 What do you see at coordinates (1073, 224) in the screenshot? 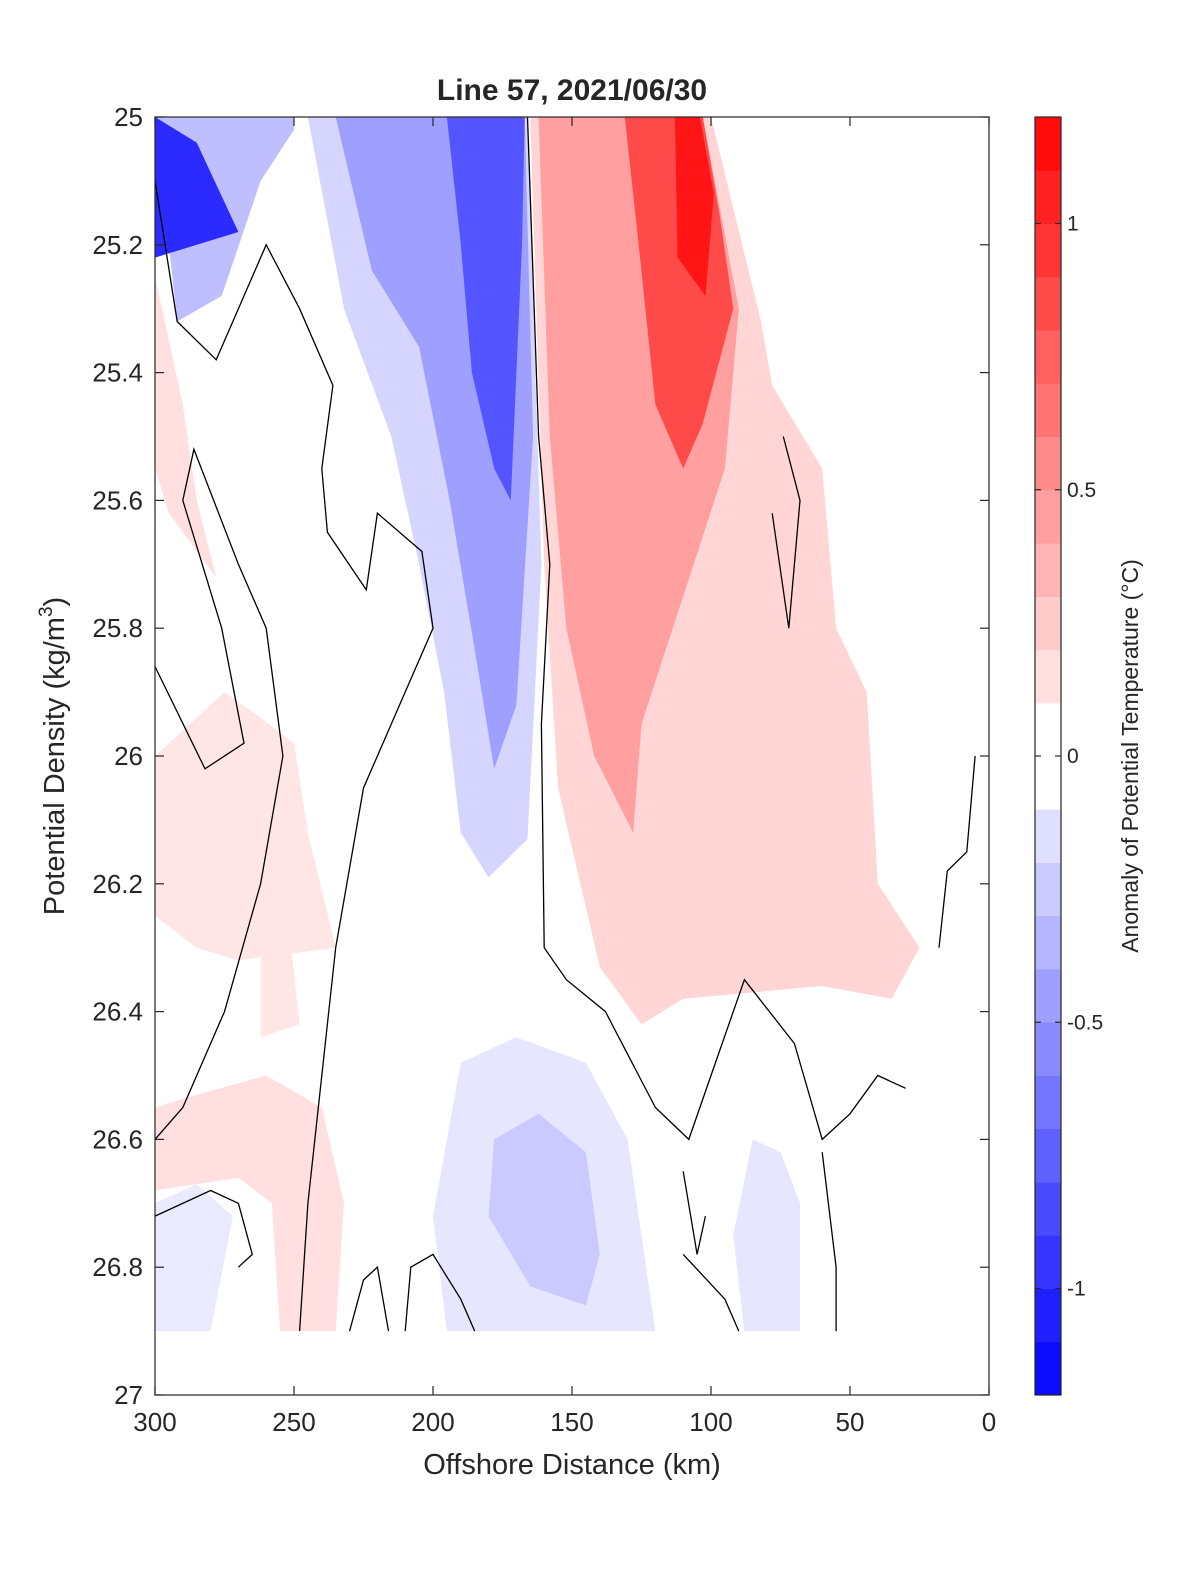
I see `colorbar-tick-label: 1` at bounding box center [1073, 224].